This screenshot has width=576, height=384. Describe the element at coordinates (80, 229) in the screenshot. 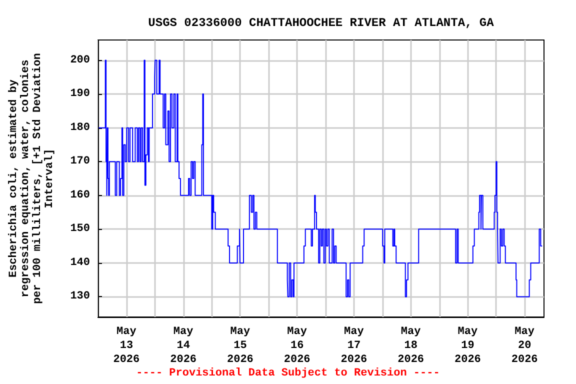

I see `y-tick-label: 150` at that location.